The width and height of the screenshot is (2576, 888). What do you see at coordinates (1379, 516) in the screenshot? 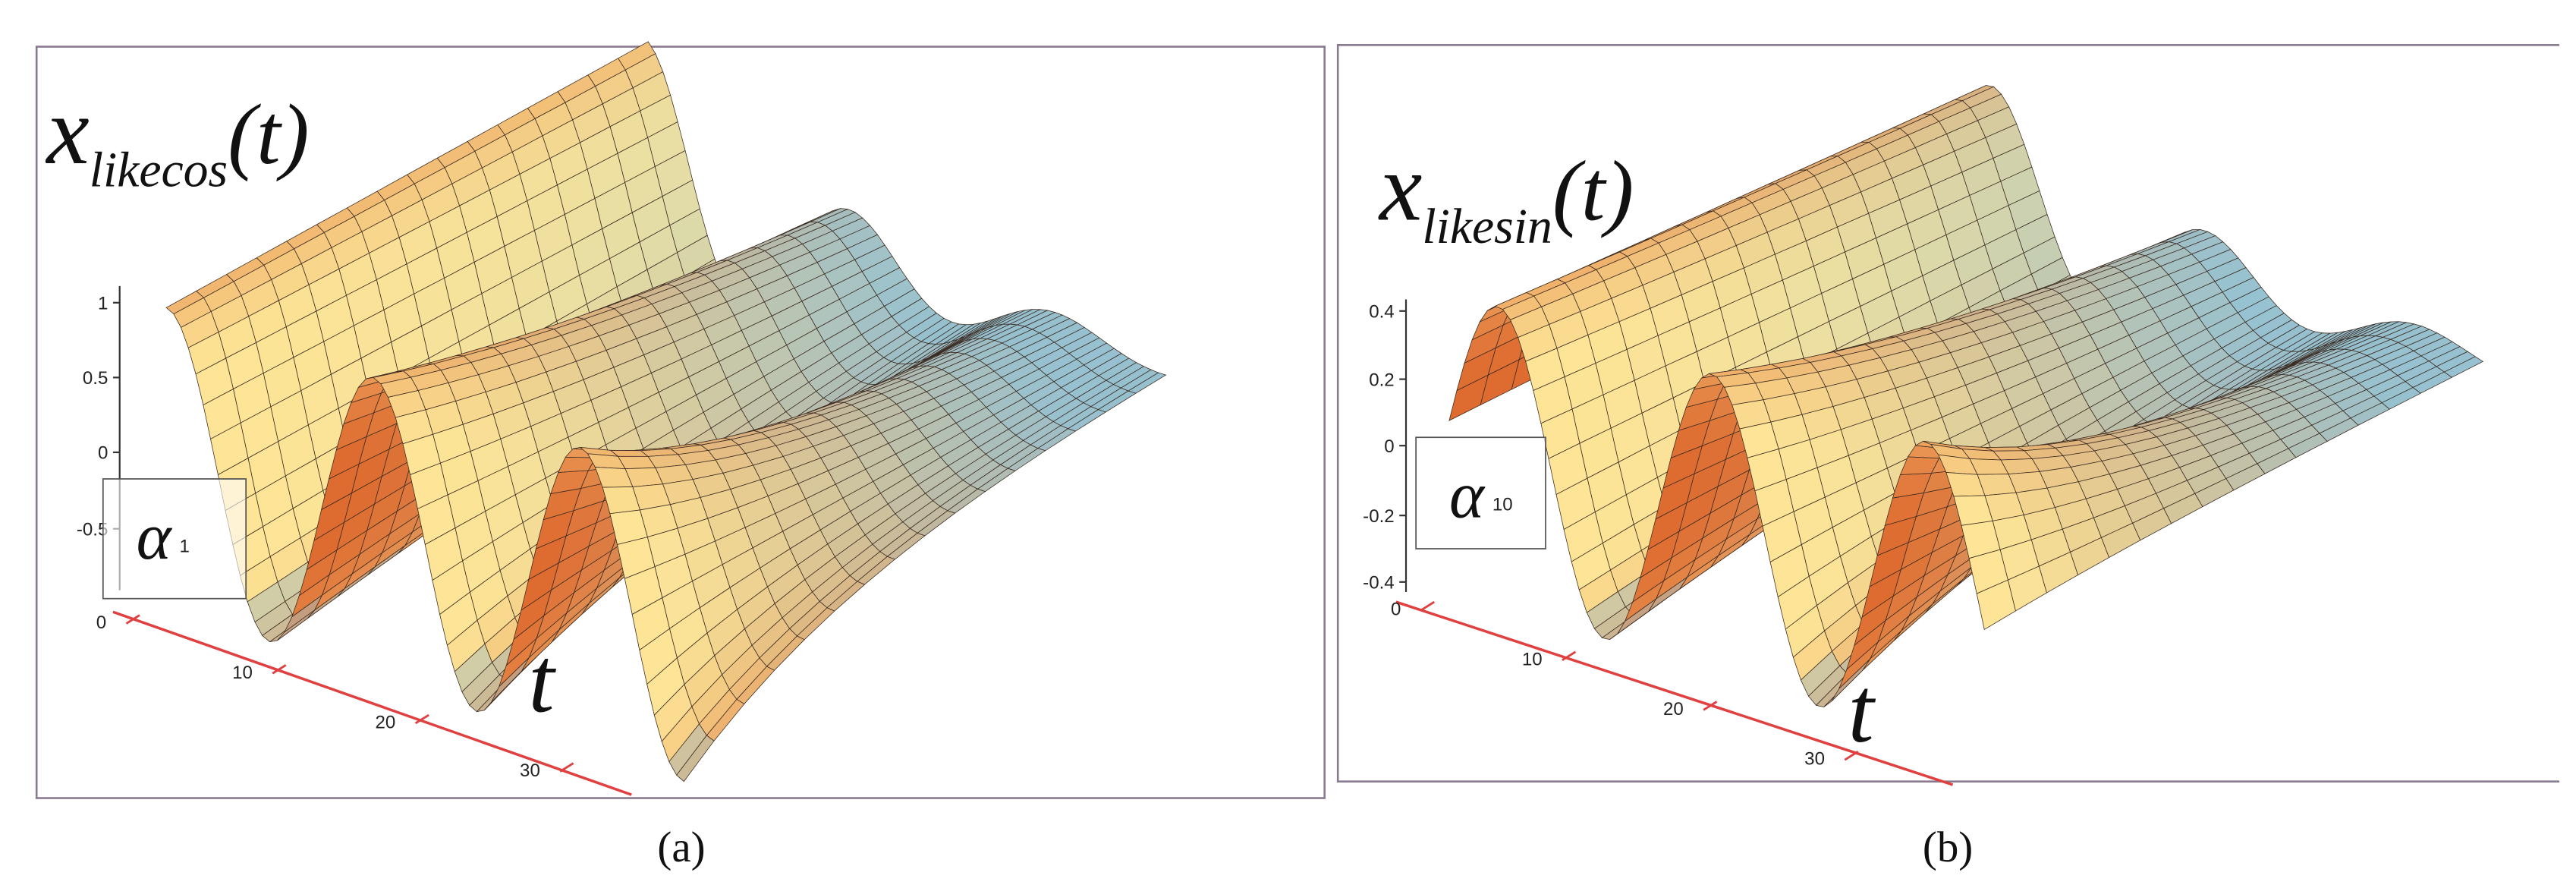
I see `z-tick-label: -0.2` at bounding box center [1379, 516].